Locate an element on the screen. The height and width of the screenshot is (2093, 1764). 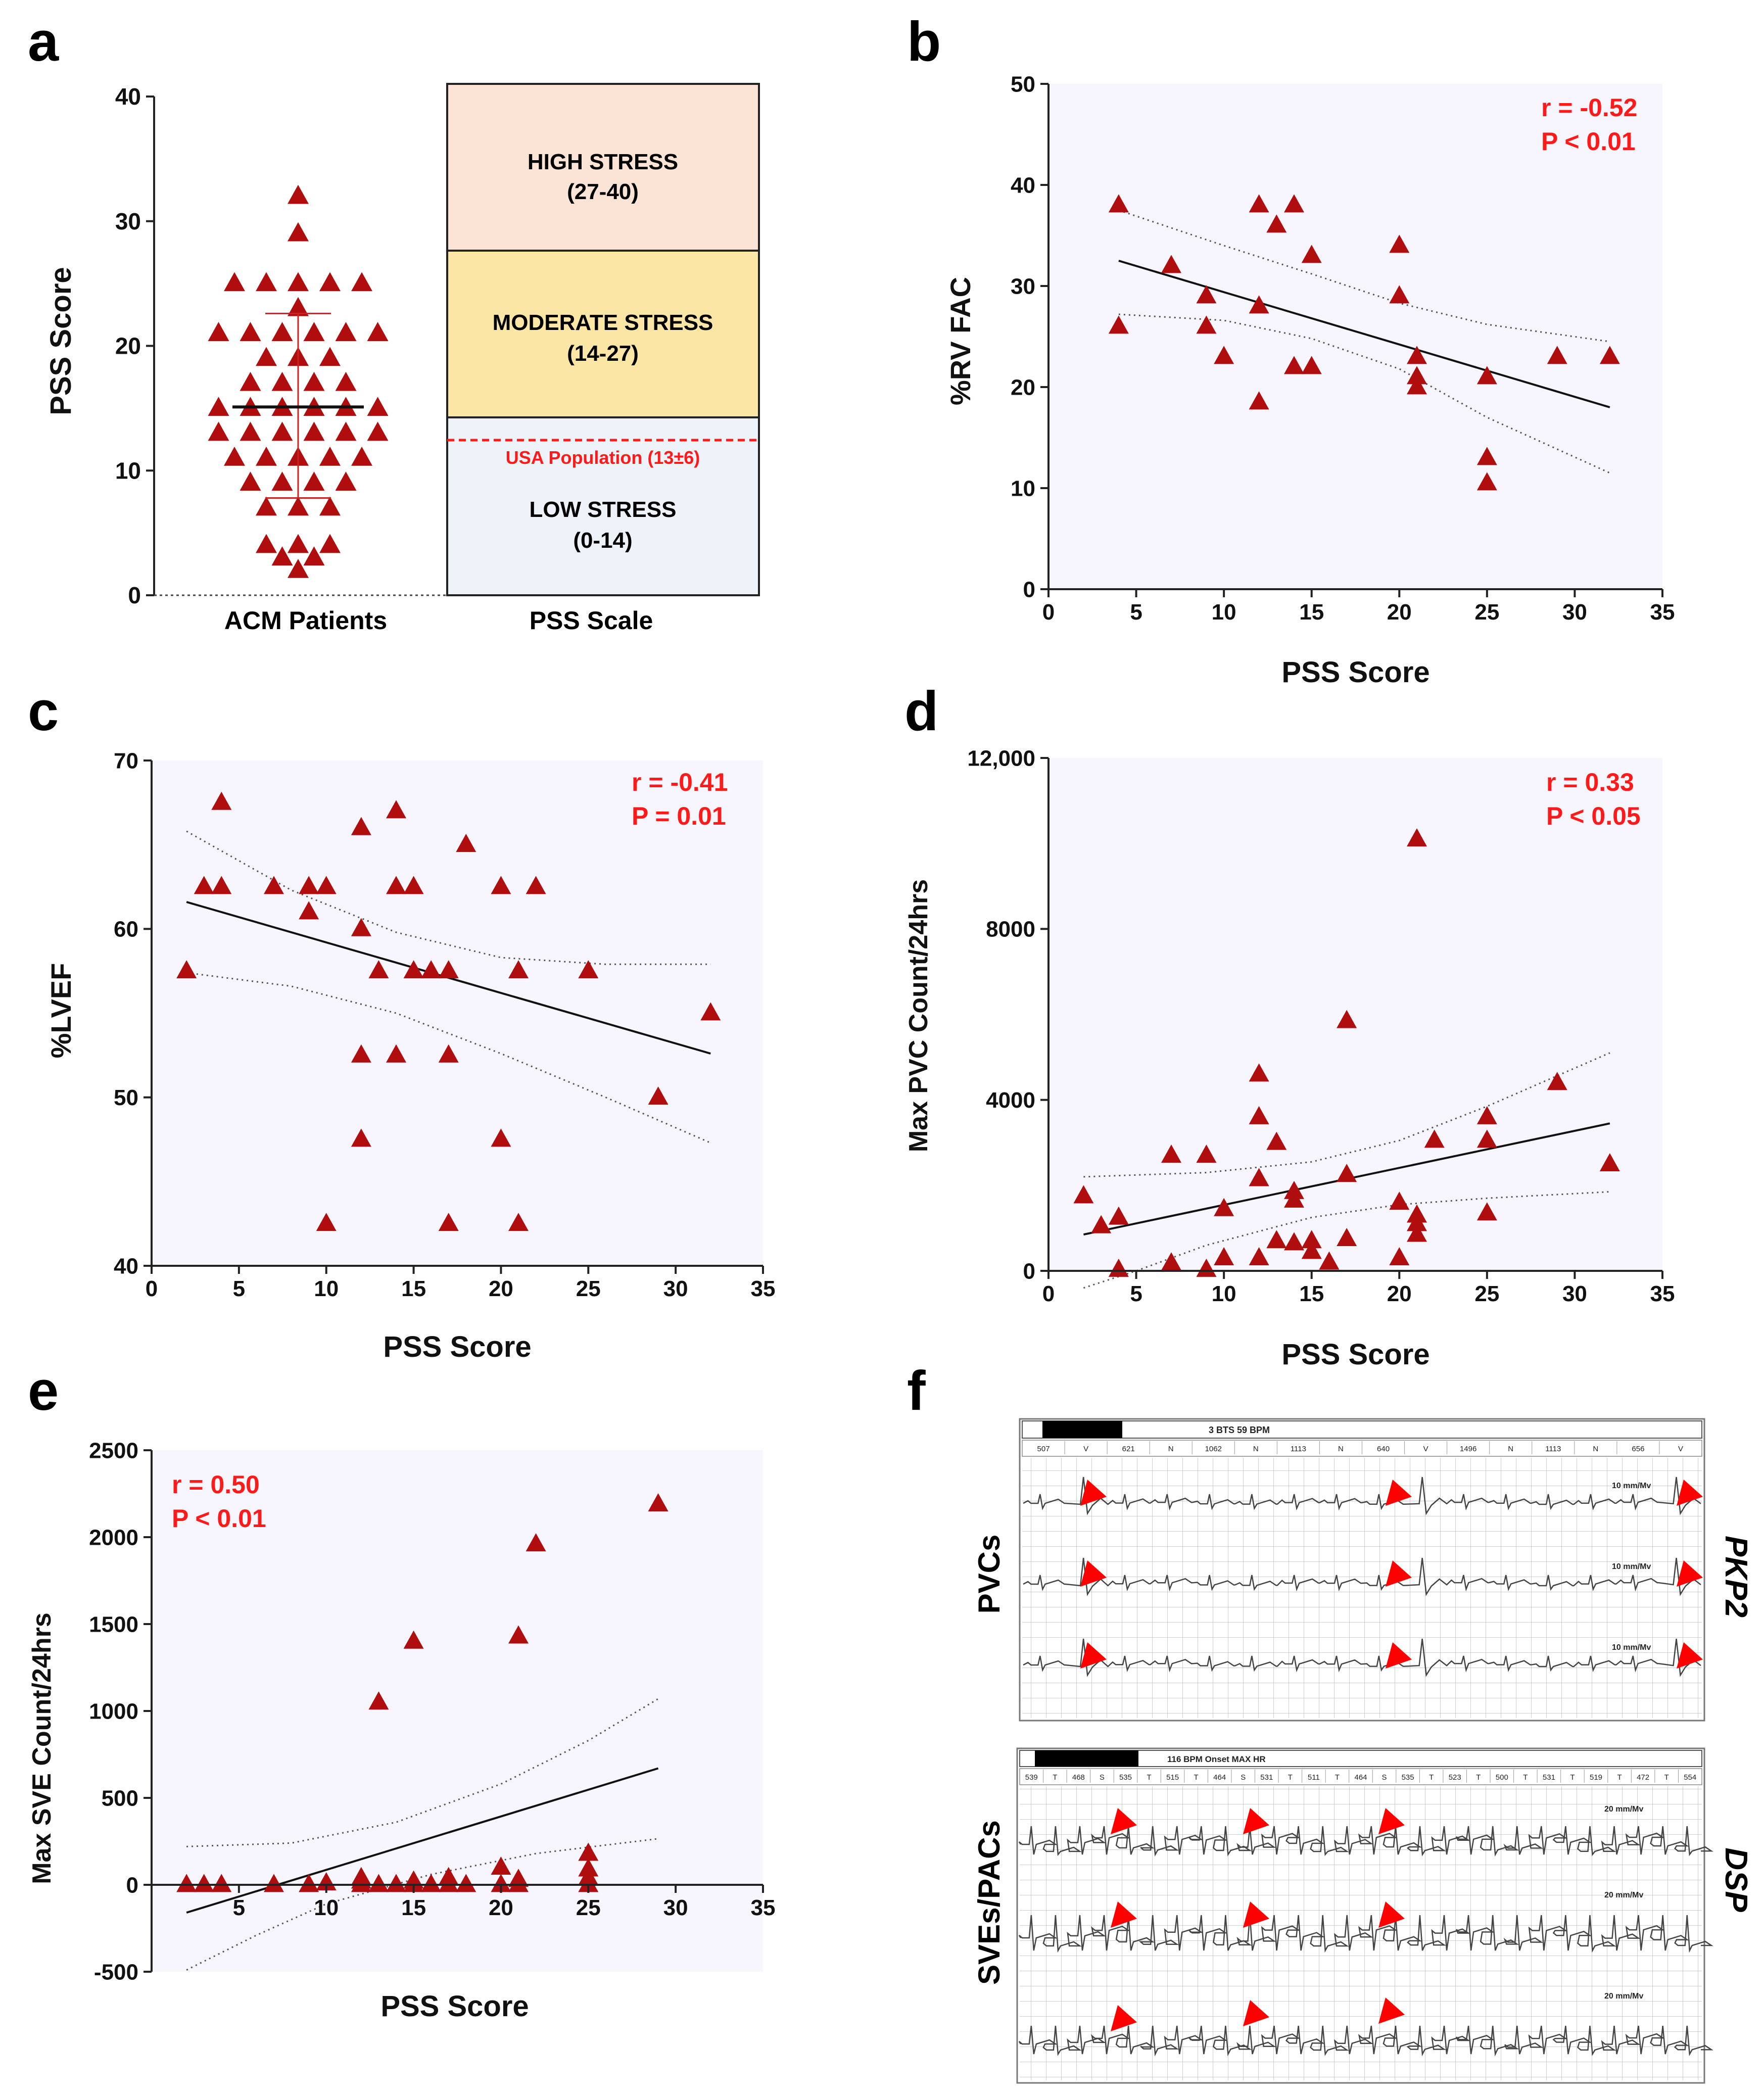
panel-b-xtick-label: 30 is located at coordinates (1574, 612).